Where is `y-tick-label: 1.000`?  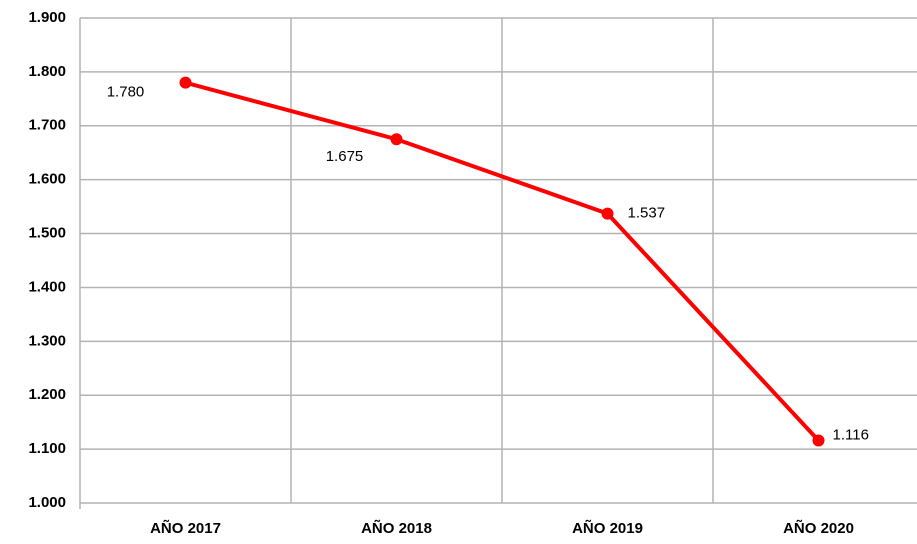 y-tick-label: 1.000 is located at coordinates (47, 502).